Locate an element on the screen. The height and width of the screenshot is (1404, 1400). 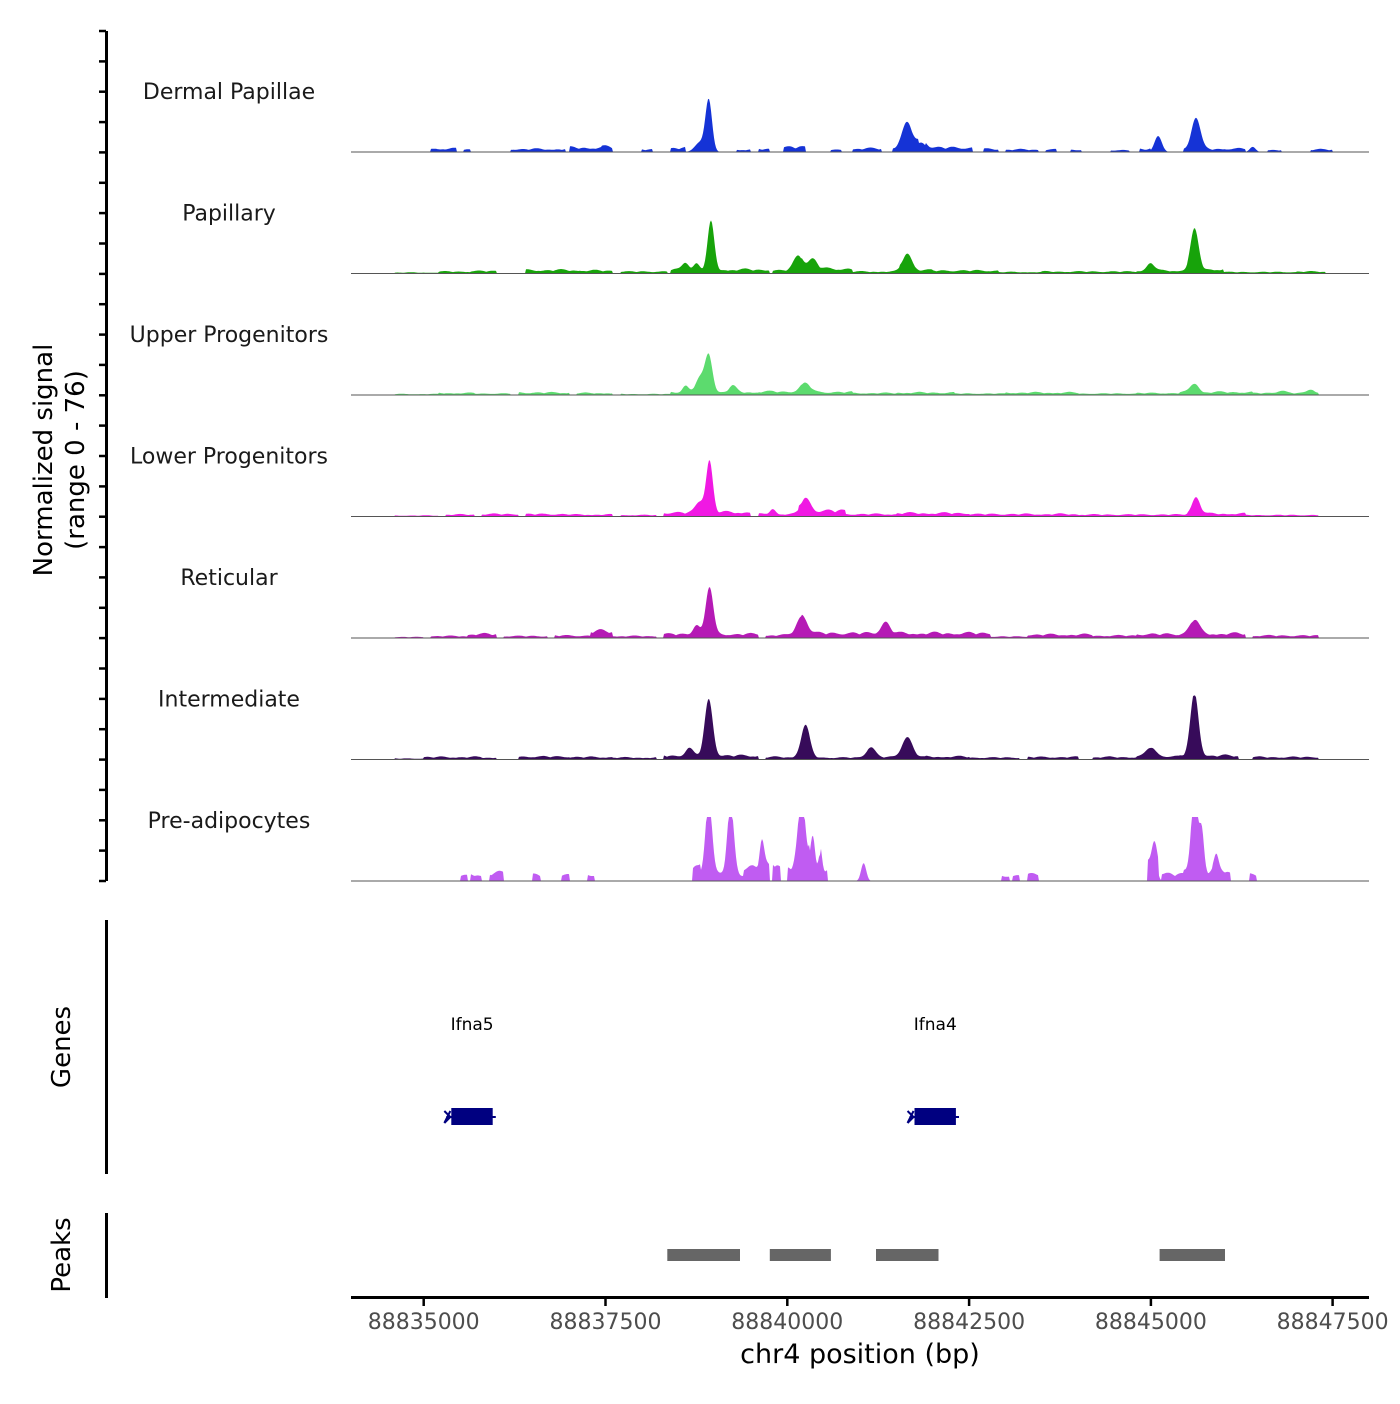
track-label: Pre-adipocytes is located at coordinates (229, 821).